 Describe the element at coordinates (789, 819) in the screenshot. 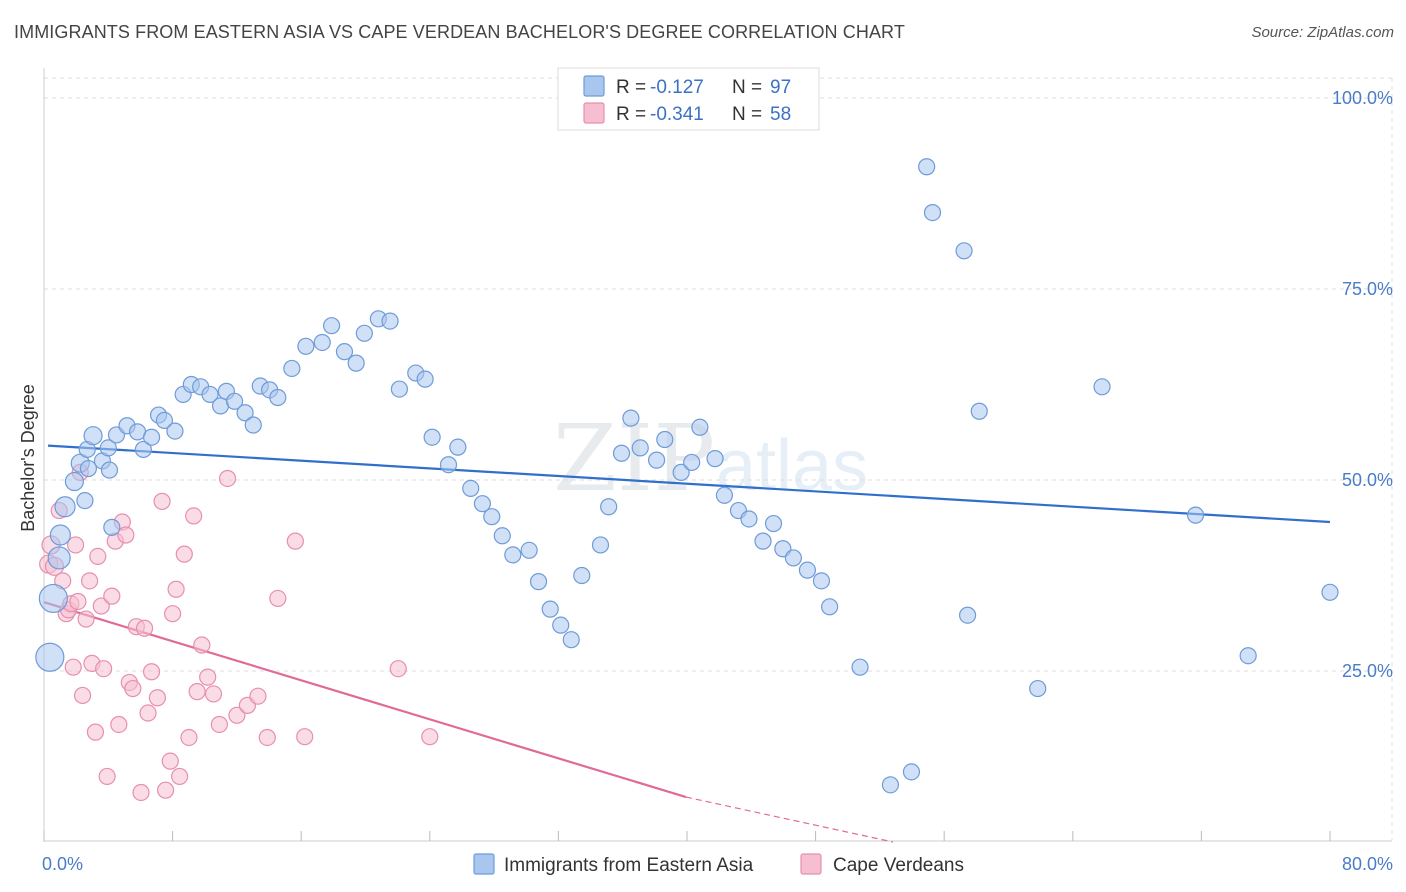

I see `trendline-cape-verdeans-extension` at that location.